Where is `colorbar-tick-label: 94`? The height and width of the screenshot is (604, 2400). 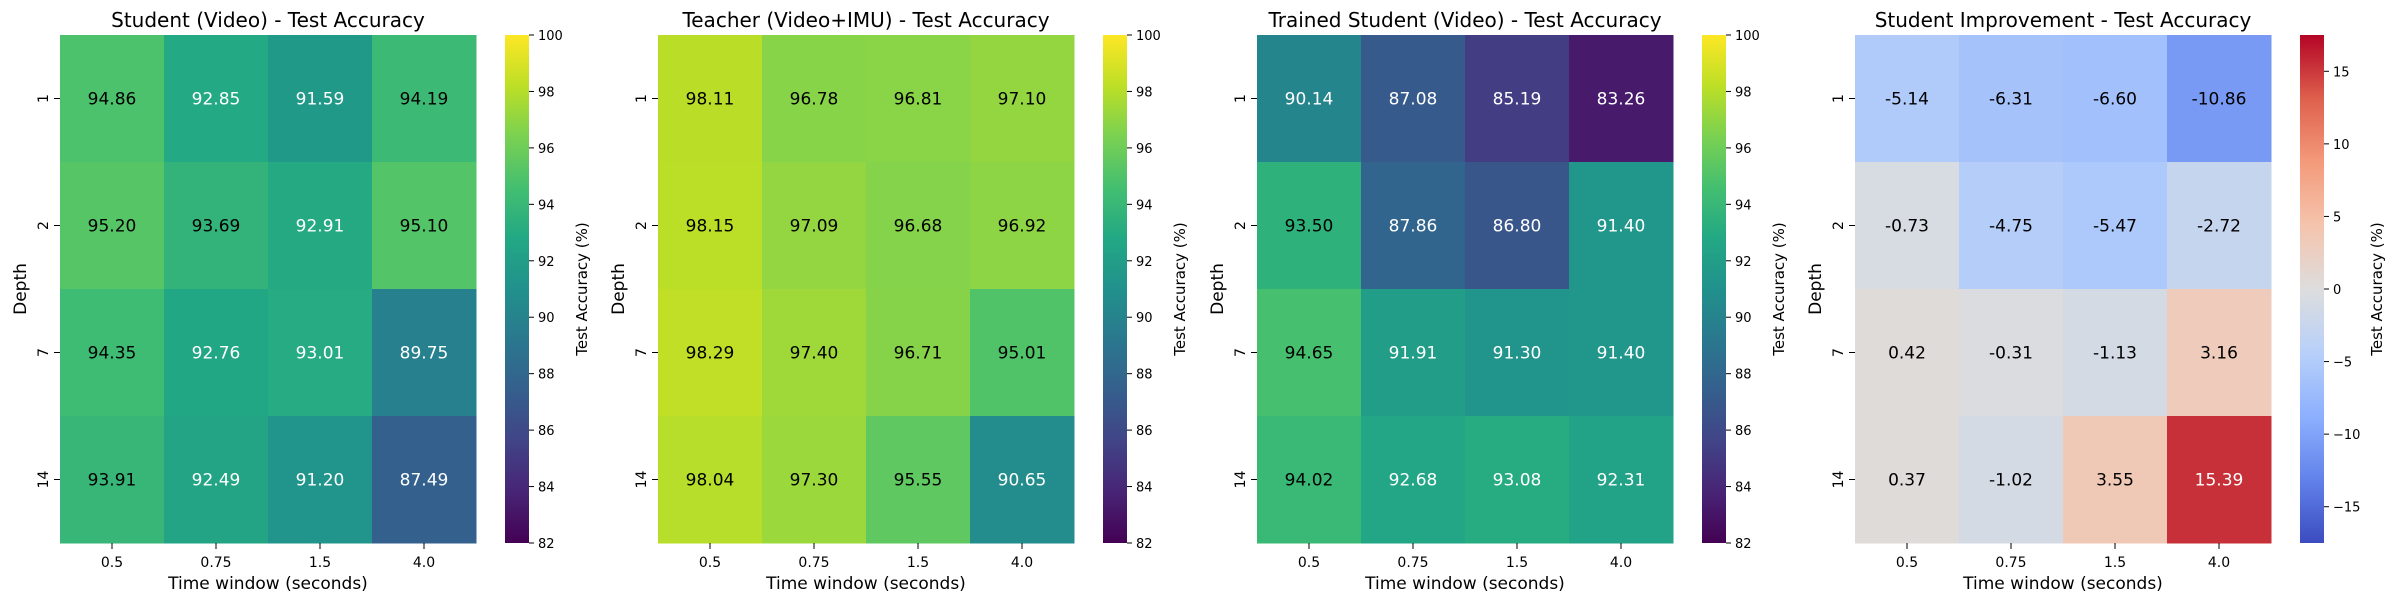
colorbar-tick-label: 94 is located at coordinates (1144, 205).